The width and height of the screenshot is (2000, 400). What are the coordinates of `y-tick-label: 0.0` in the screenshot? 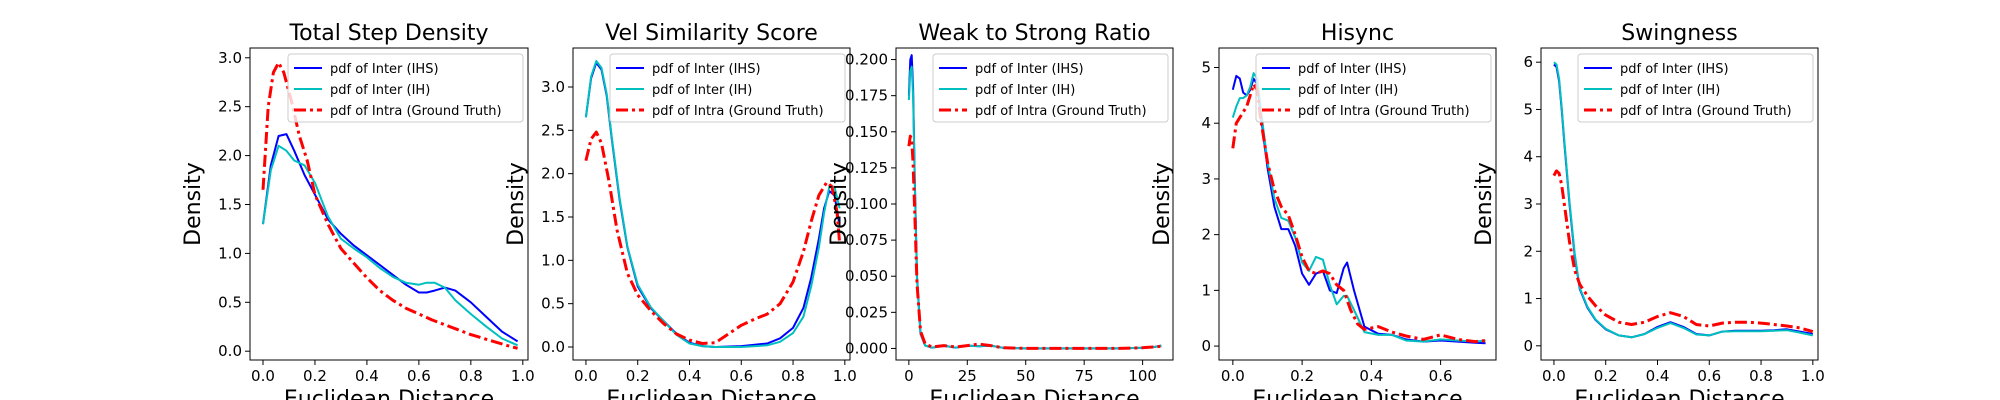 It's located at (553, 347).